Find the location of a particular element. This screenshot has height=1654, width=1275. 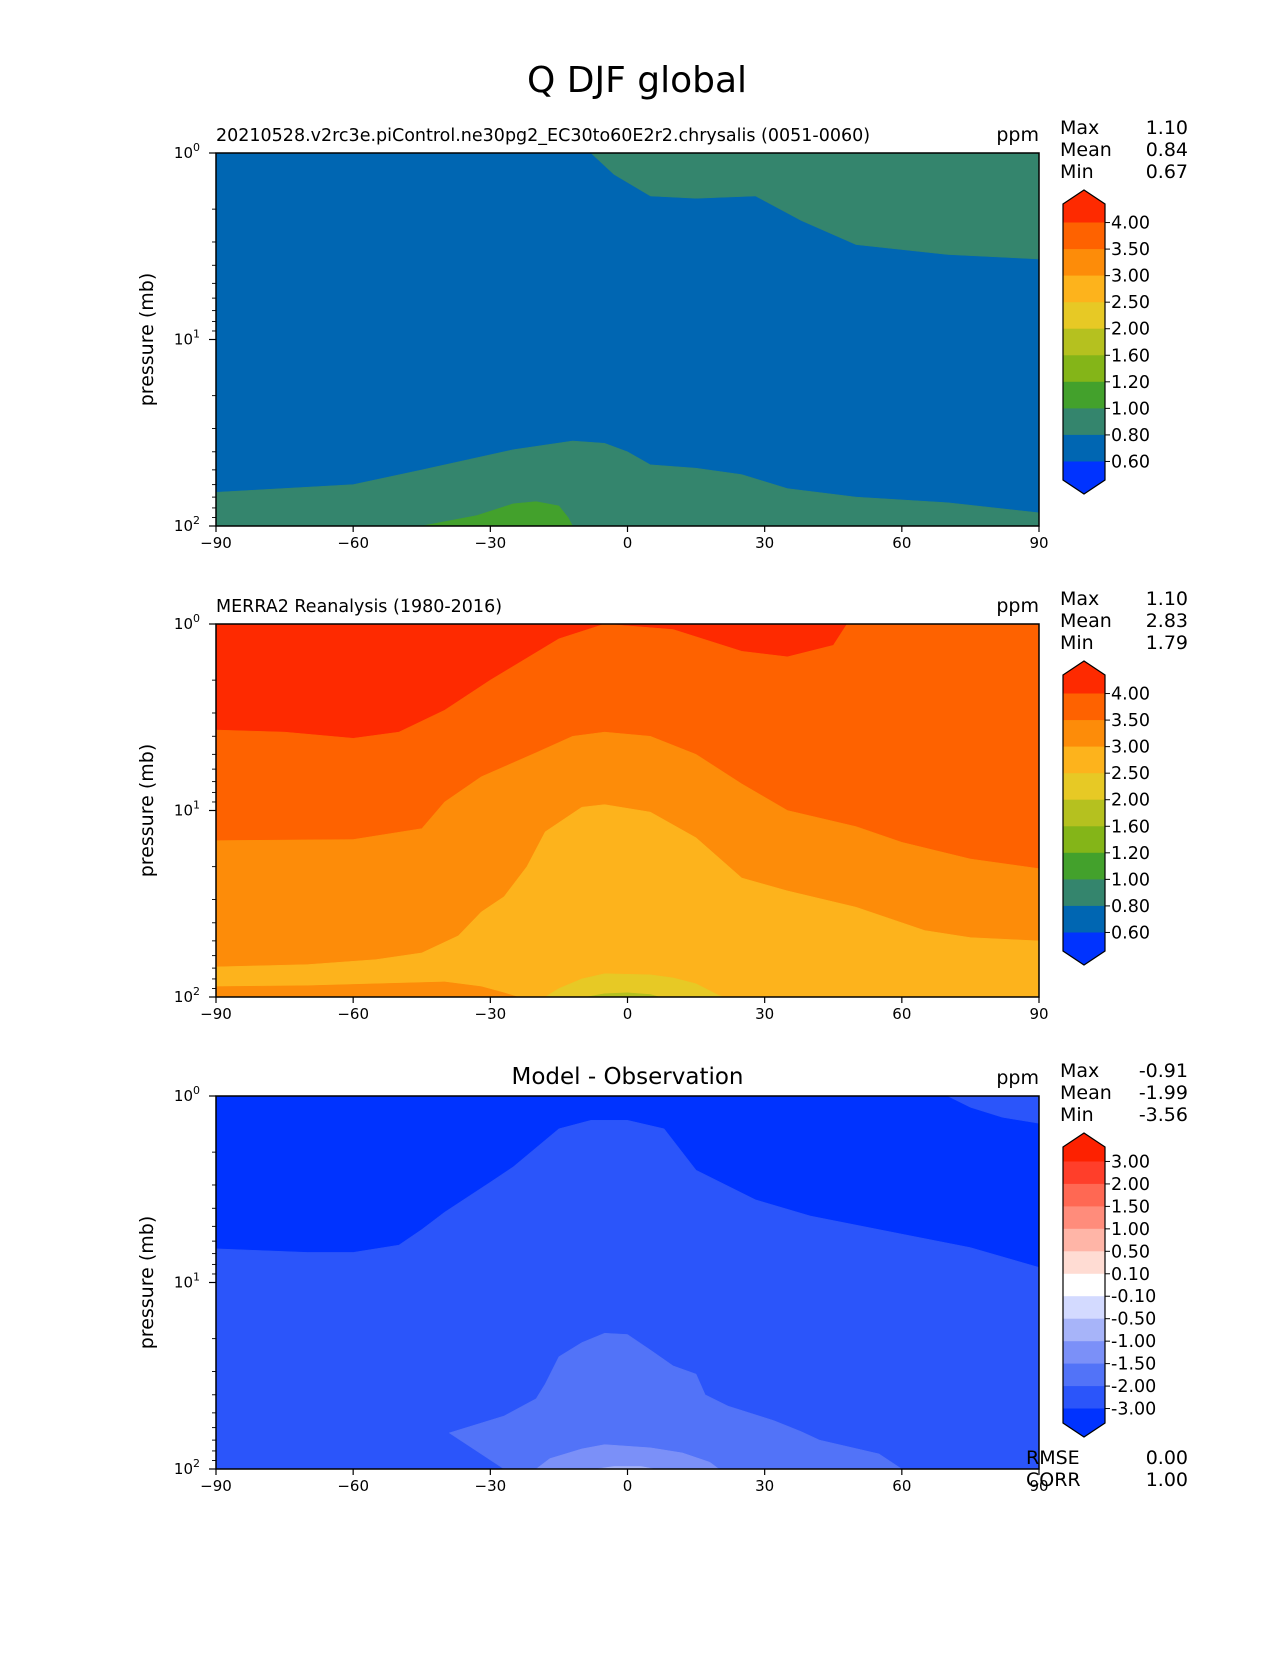

panel-title: MERRA2 Reanalysis (1980-2016) is located at coordinates (359, 607).